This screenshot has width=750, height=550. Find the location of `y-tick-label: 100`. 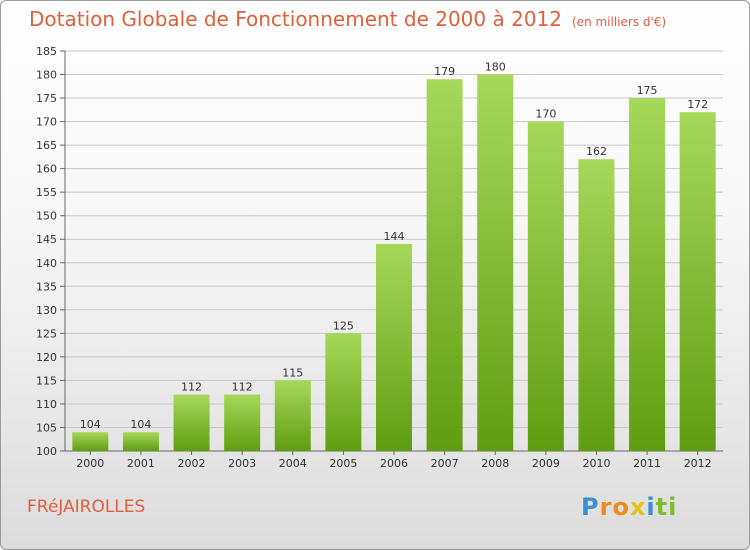

y-tick-label: 100 is located at coordinates (46, 451).